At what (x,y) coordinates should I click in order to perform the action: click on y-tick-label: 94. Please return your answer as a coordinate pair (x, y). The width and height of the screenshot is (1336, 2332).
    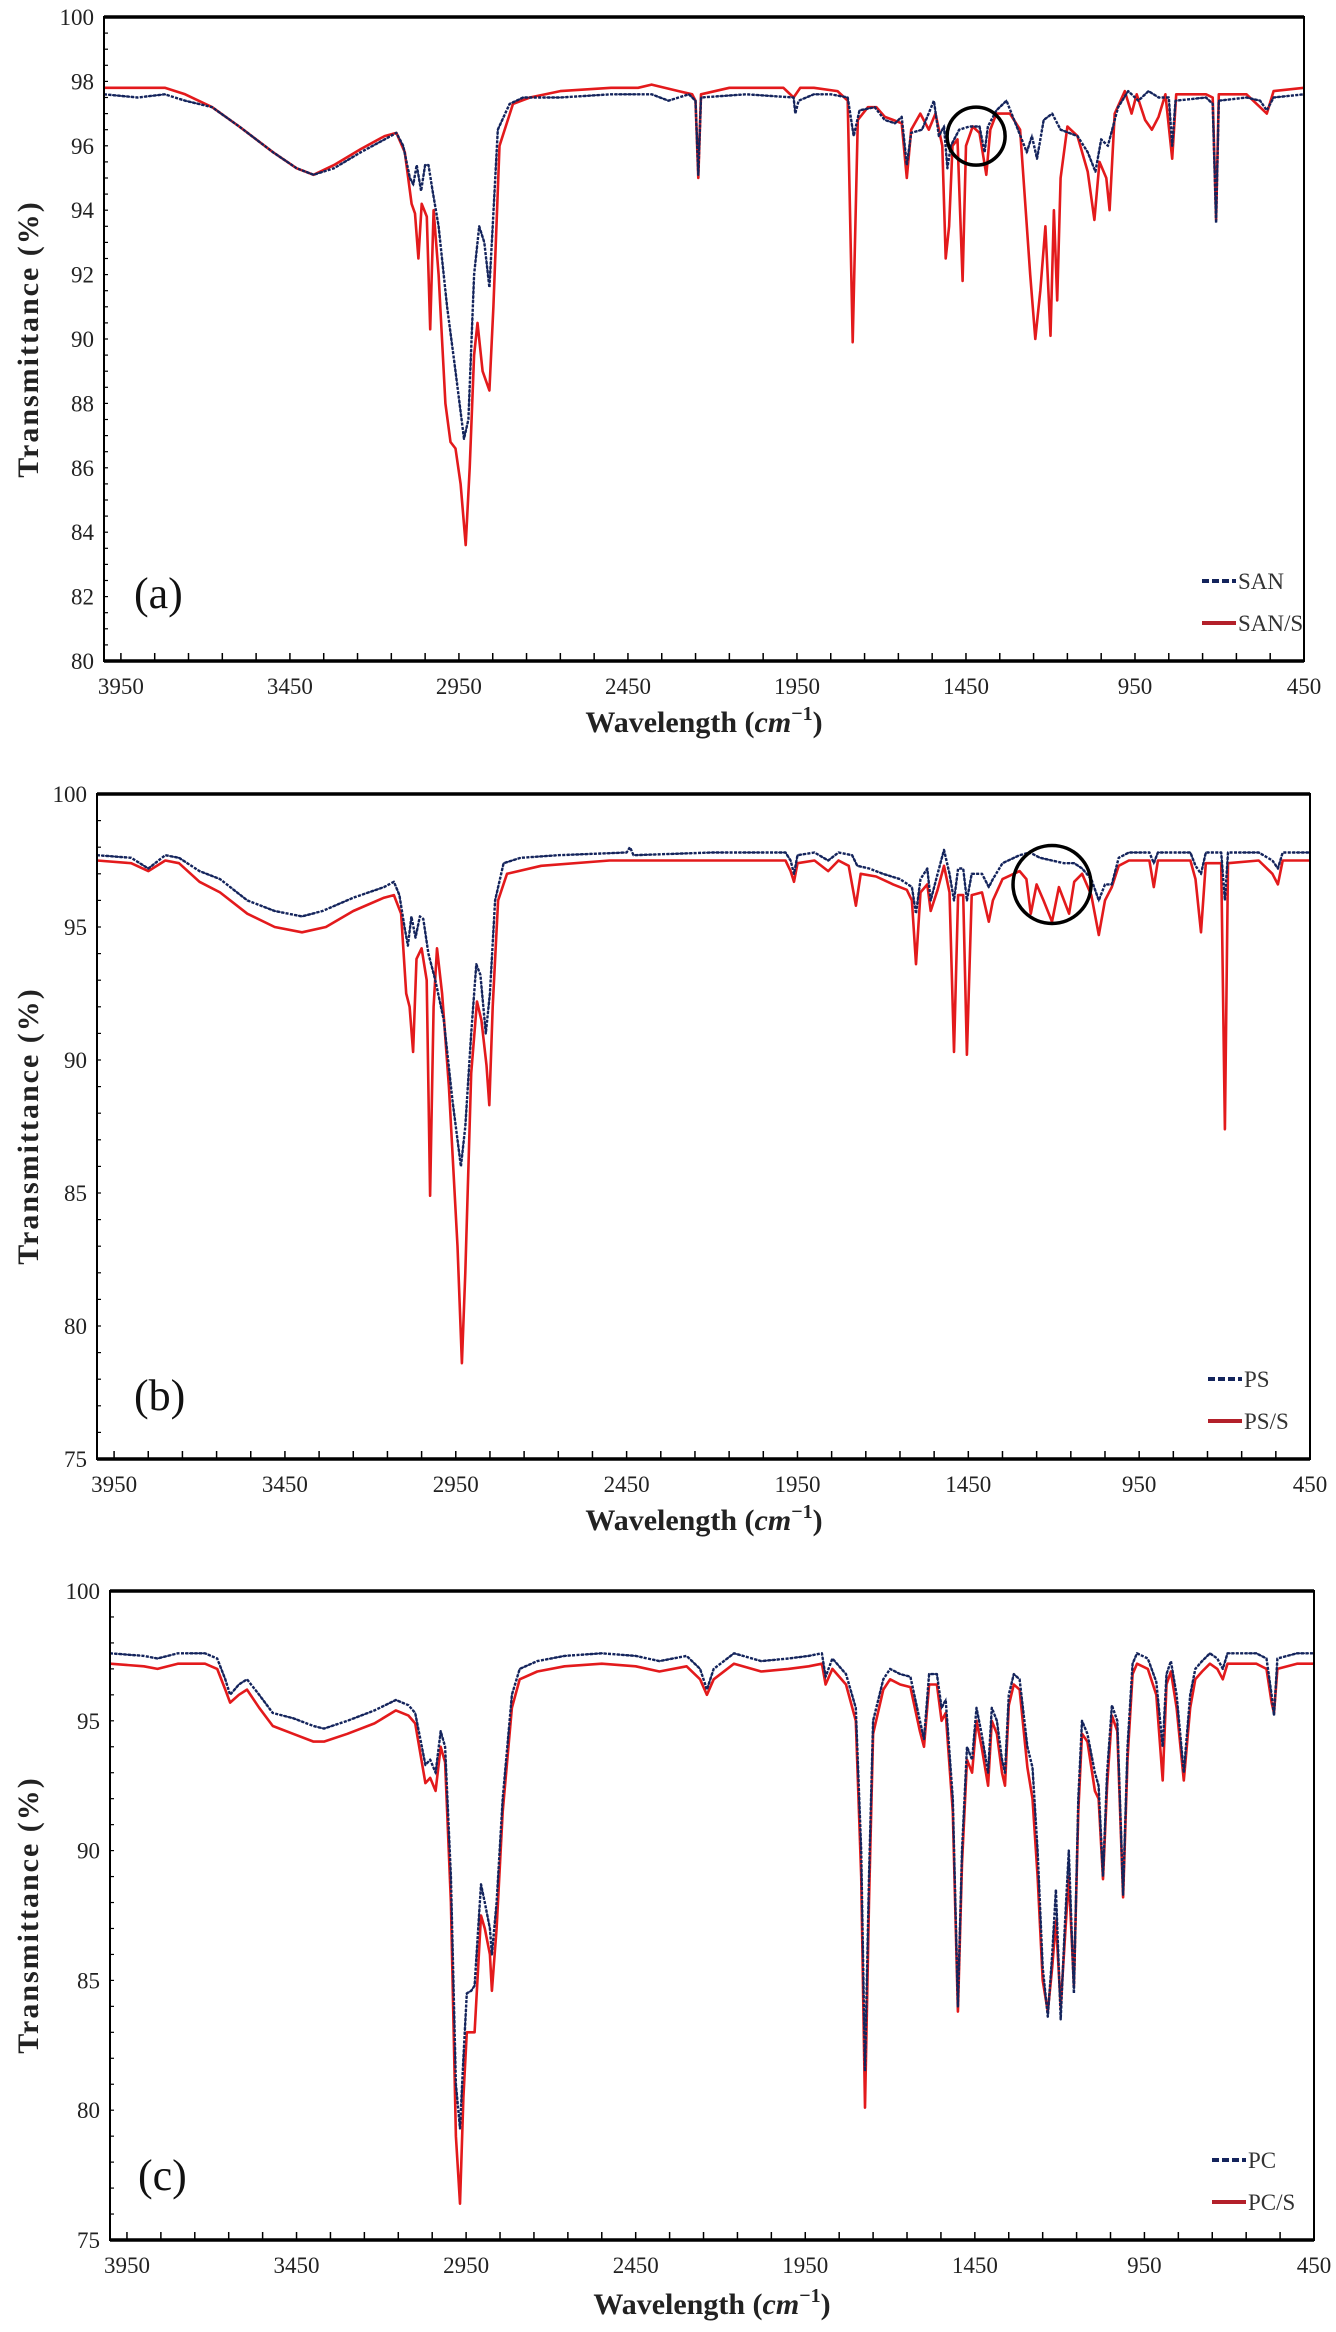
    Looking at the image, I should click on (83, 210).